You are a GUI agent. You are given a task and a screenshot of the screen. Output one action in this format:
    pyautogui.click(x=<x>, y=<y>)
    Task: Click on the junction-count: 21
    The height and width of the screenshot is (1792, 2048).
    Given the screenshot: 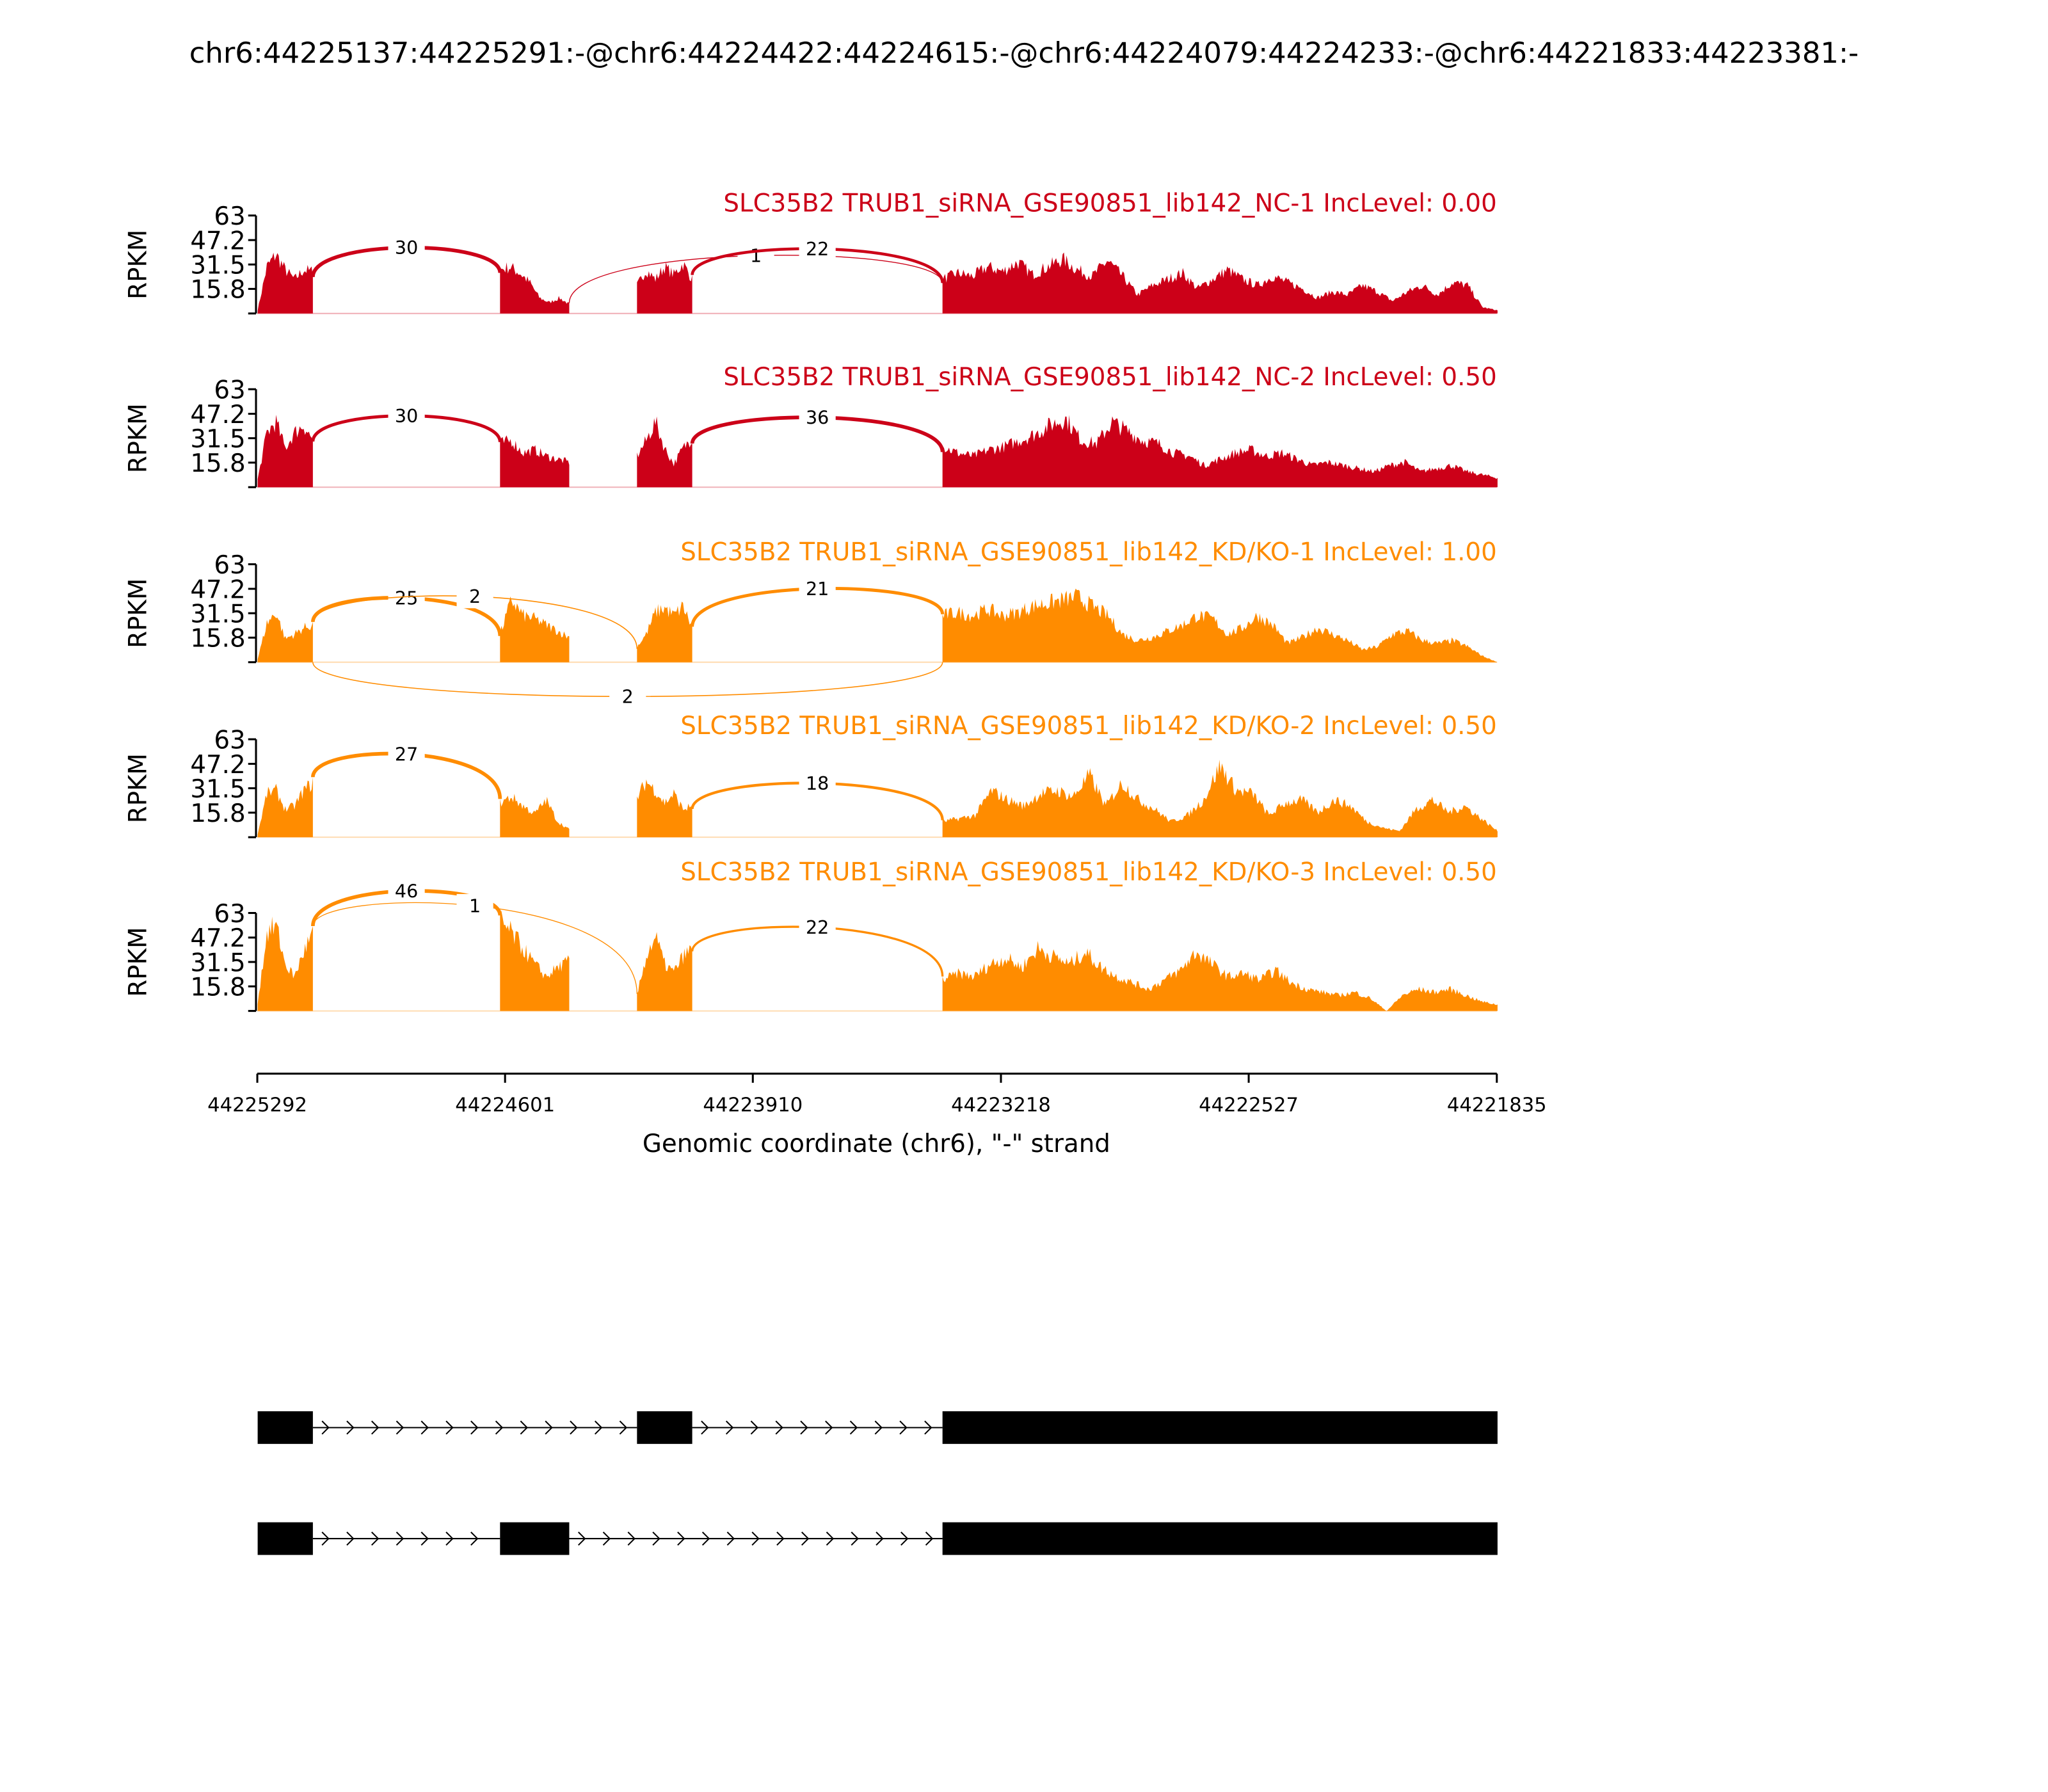 What is the action you would take?
    pyautogui.click(x=817, y=589)
    